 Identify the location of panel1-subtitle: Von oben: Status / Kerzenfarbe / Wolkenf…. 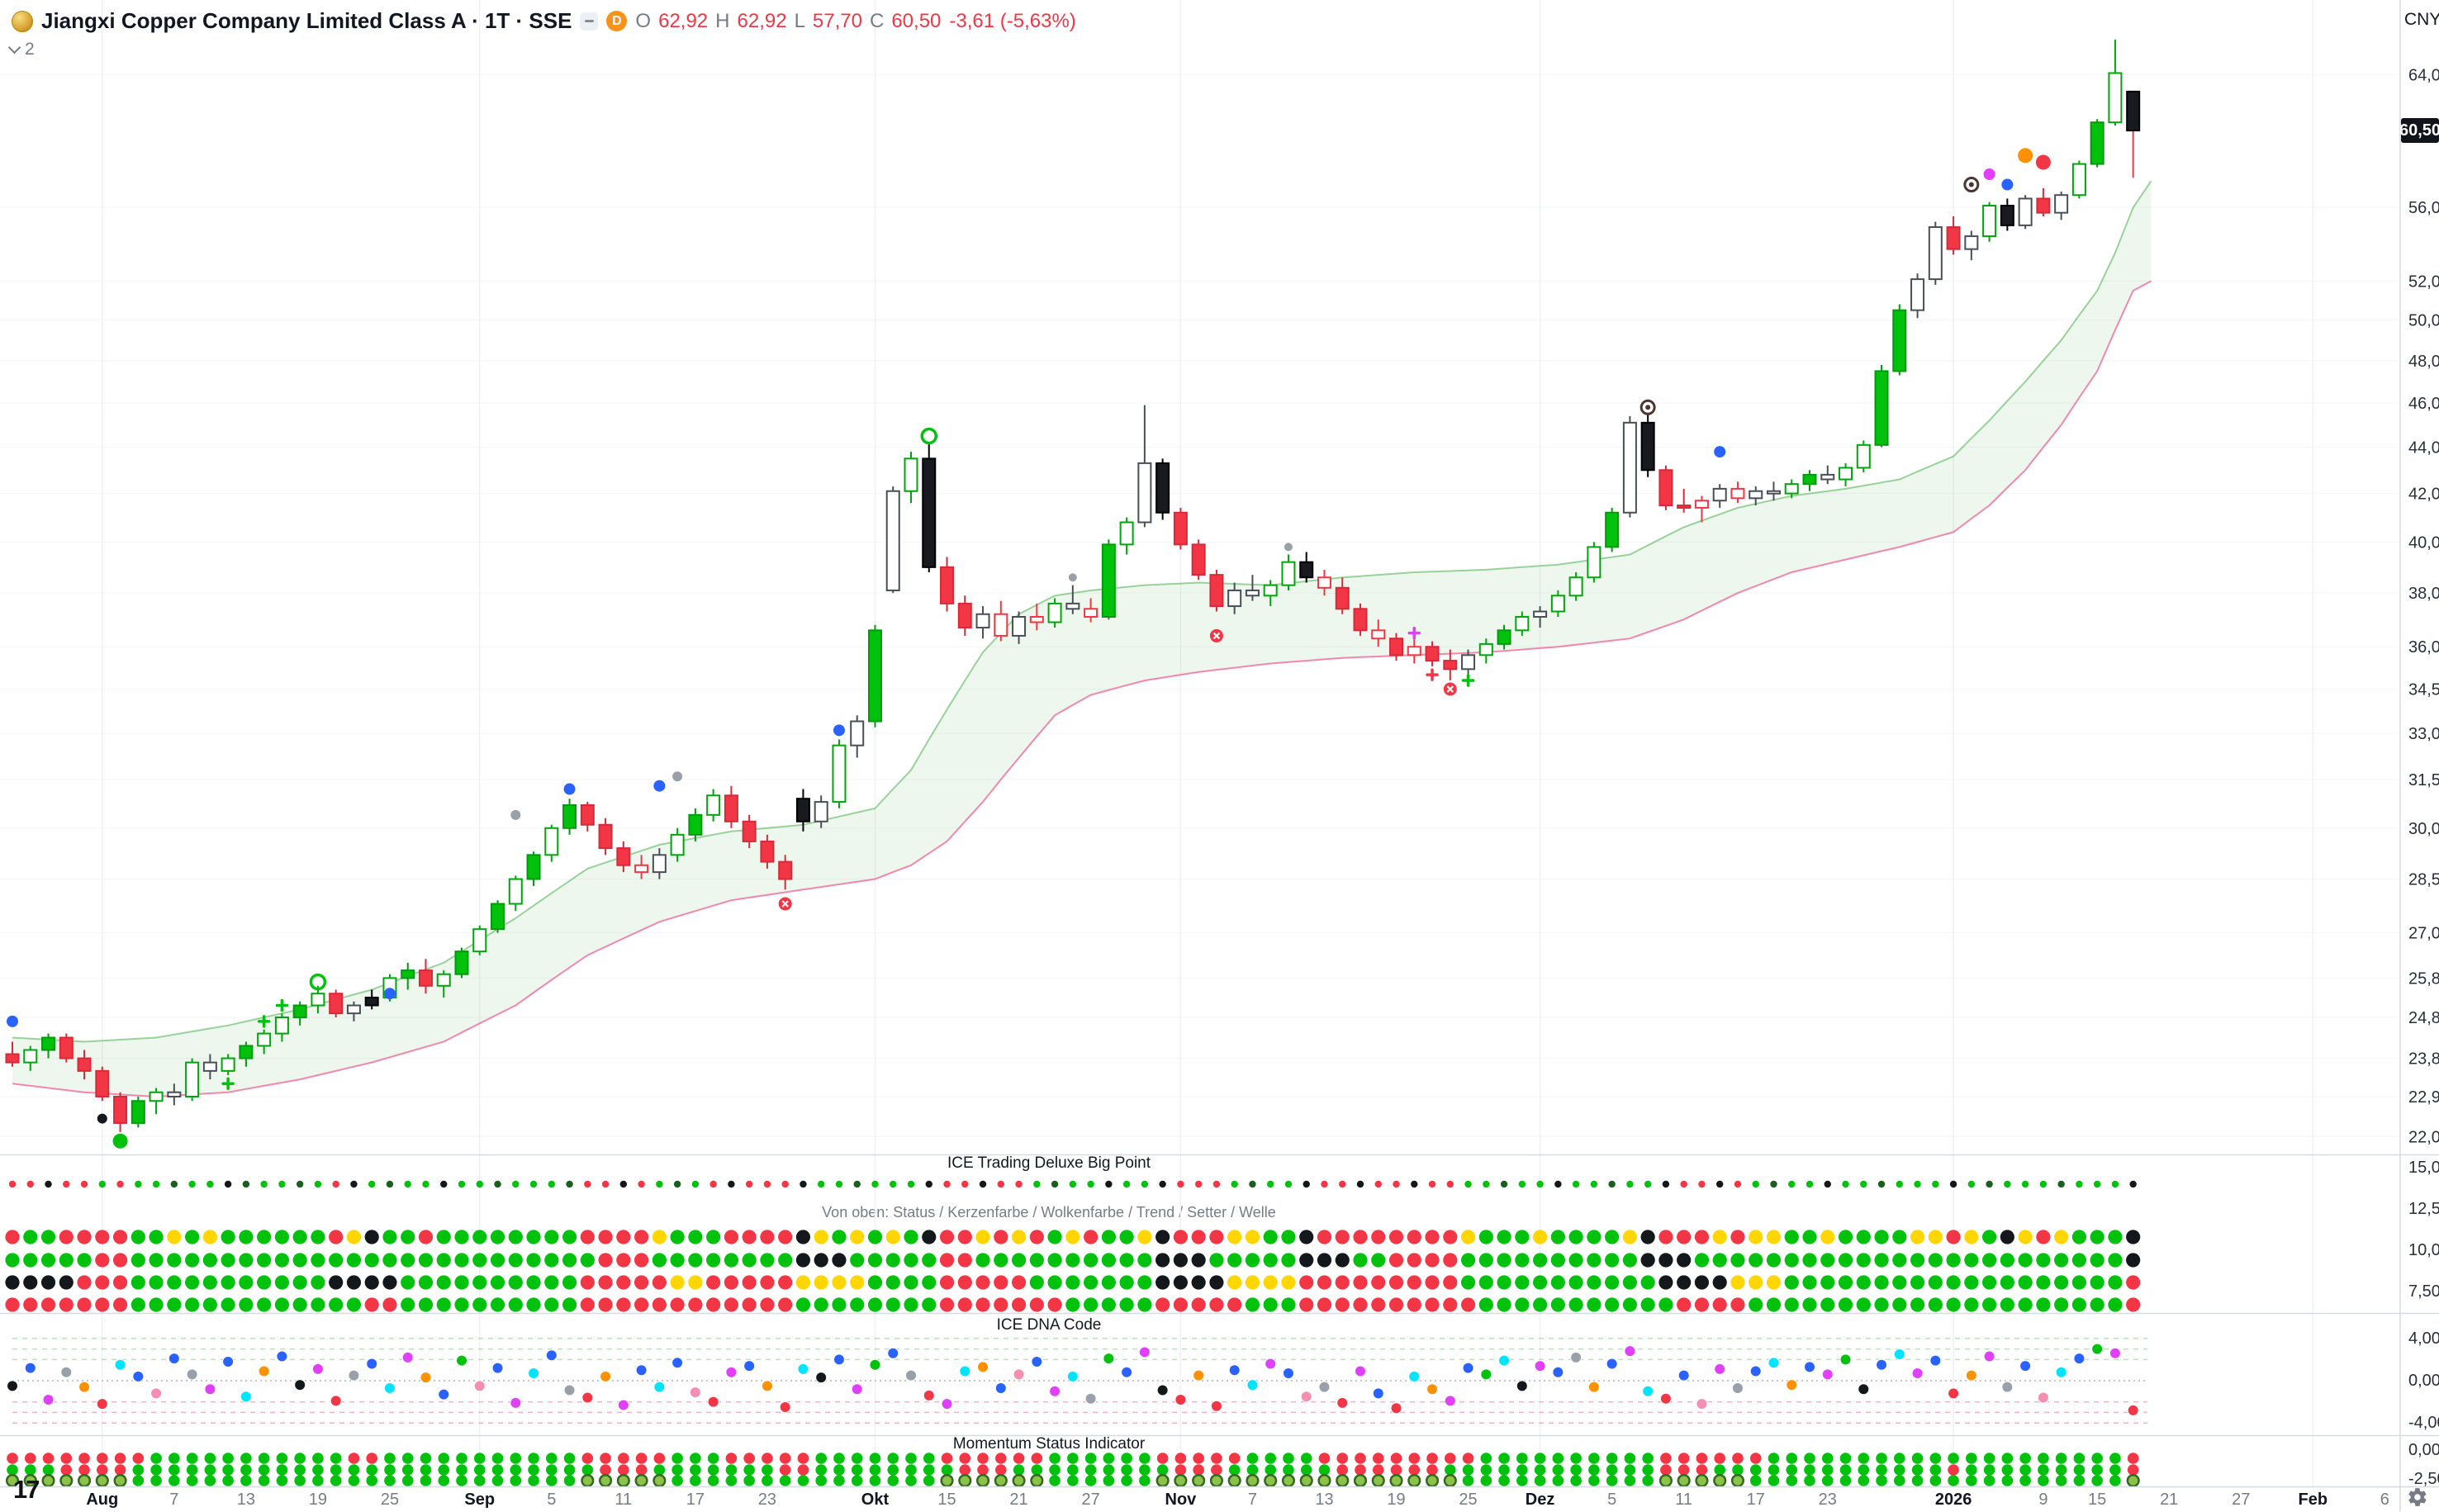
(1049, 1212).